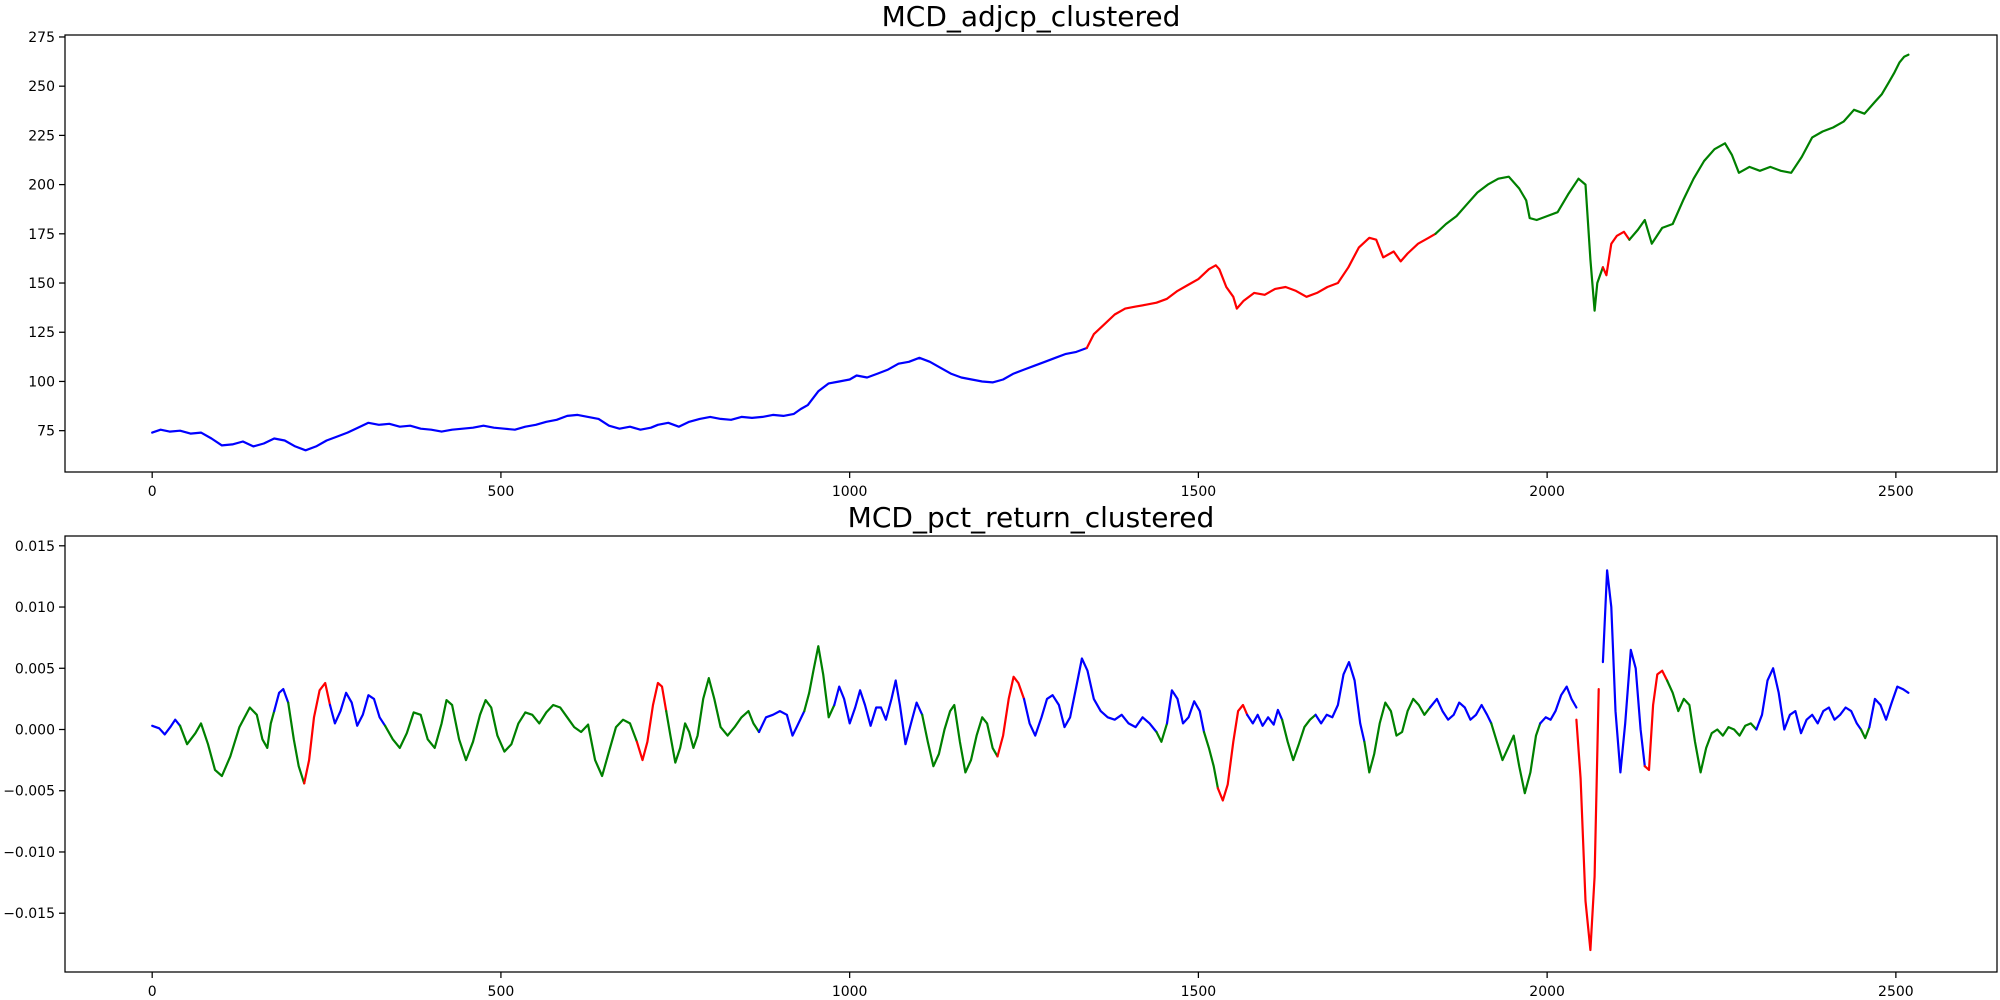 The width and height of the screenshot is (2000, 1000). I want to click on y-axis: −0.015 −0.010 −0.005 0.000 0.005 0.010 0.015, so click(34, 730).